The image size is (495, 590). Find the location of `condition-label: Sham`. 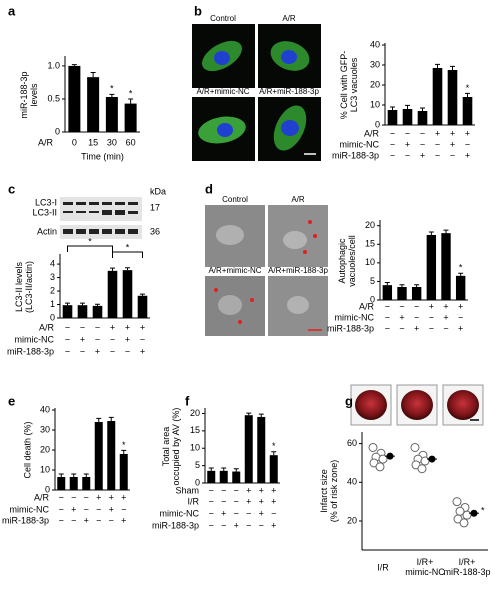

condition-label: Sham is located at coordinates (187, 490).